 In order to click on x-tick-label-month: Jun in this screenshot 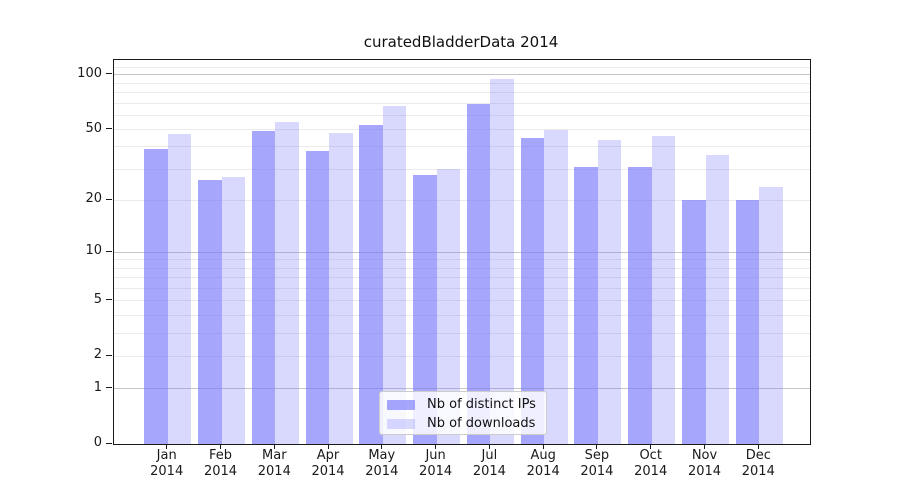, I will do `click(435, 455)`.